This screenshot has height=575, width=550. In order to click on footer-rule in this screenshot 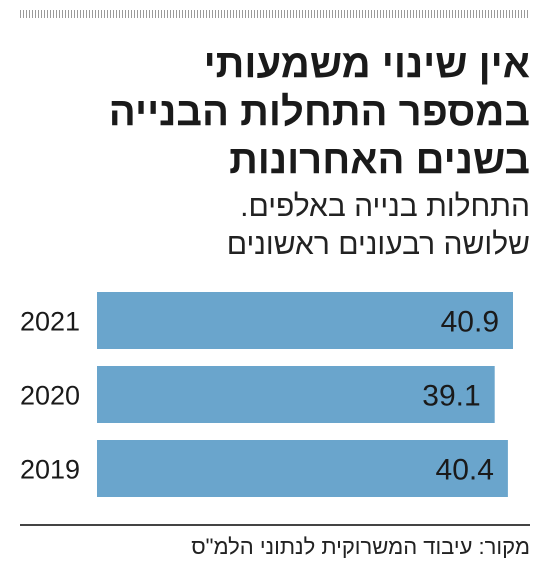, I will do `click(275, 525)`.